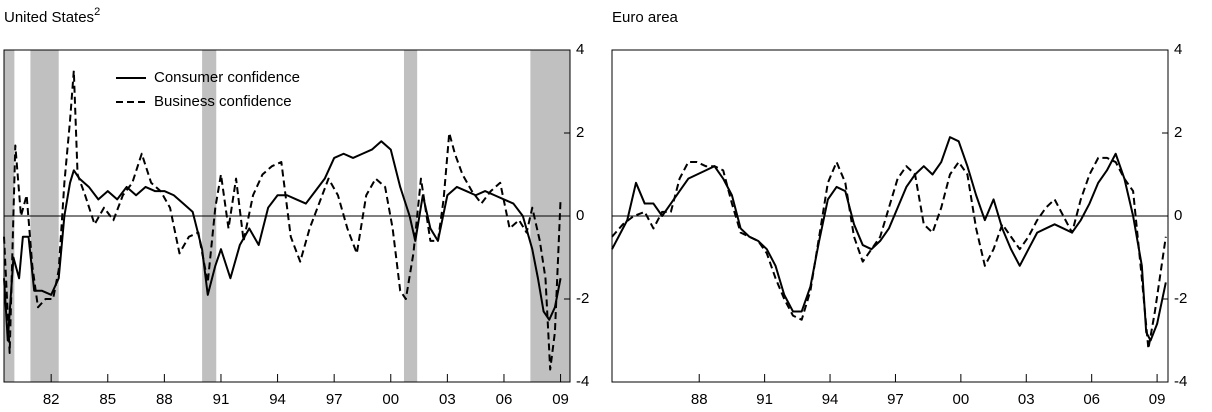 The height and width of the screenshot is (412, 1212). I want to click on legend-label: Business confidence, so click(223, 101).